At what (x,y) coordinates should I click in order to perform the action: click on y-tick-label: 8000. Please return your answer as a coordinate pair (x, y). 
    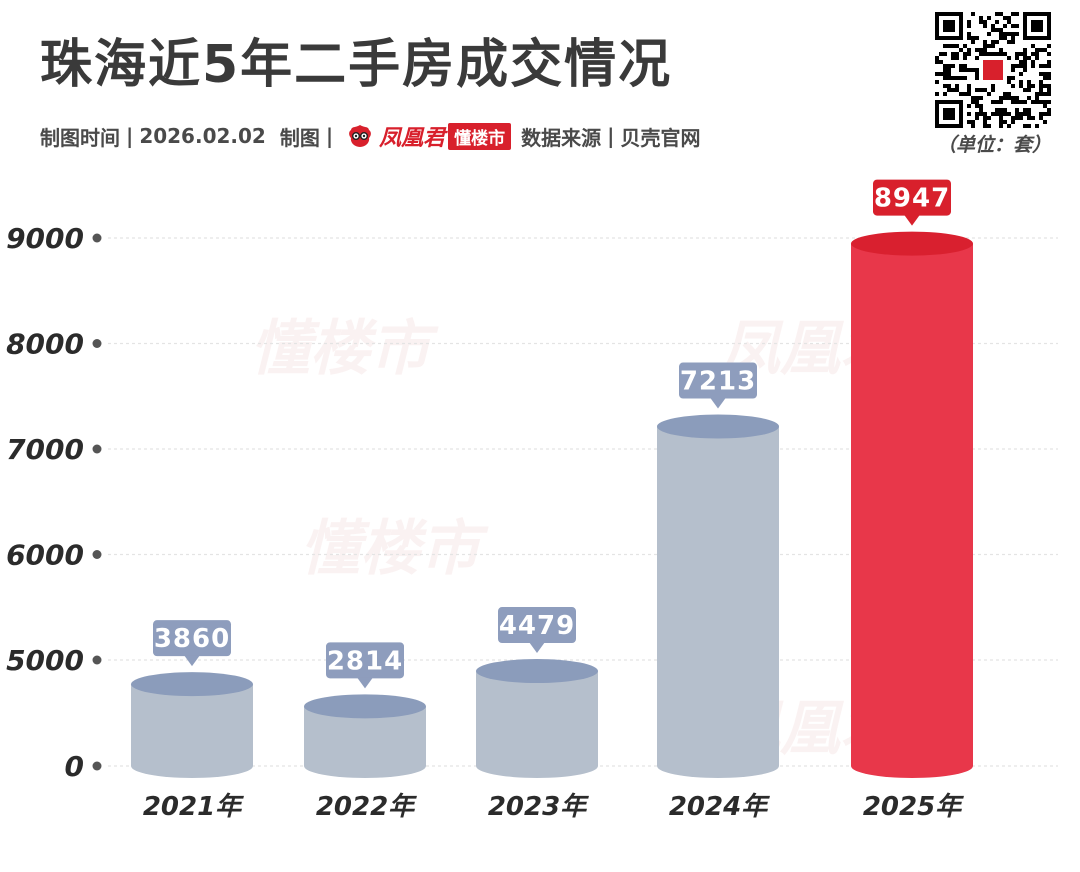
    Looking at the image, I should click on (45, 344).